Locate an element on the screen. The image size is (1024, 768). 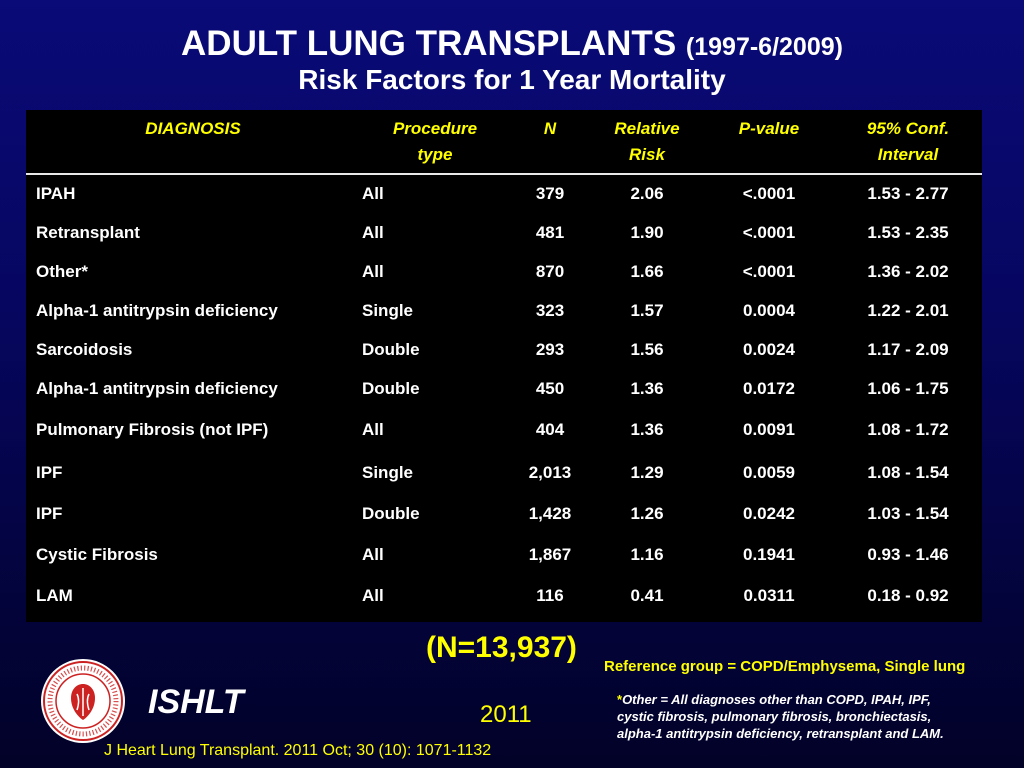
title-main: ADULT LUNG TRANSPLANTS is located at coordinates (429, 43).